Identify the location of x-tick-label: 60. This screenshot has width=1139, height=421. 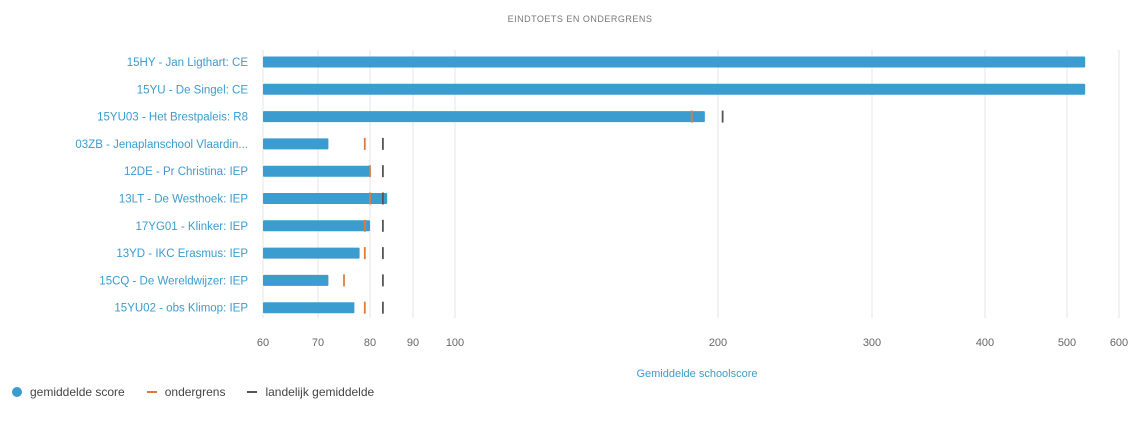
(263, 343).